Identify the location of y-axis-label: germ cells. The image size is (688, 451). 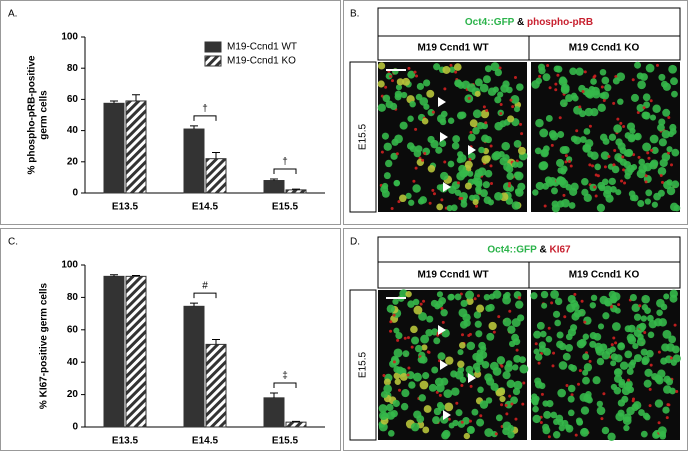
(44, 115).